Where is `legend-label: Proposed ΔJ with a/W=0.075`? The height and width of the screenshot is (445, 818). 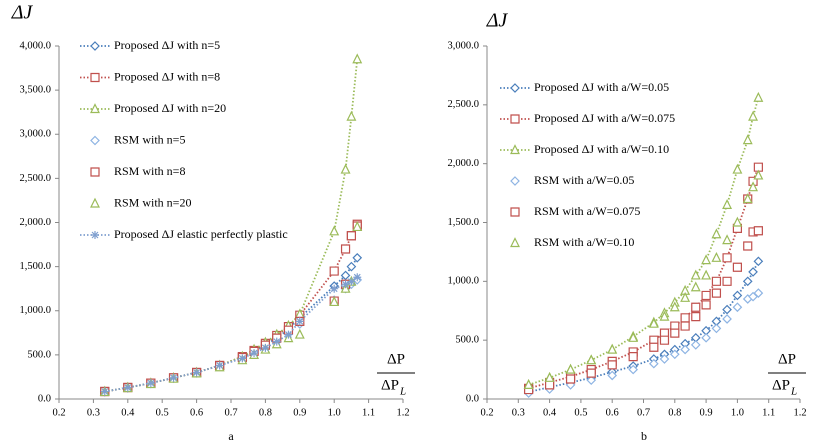 legend-label: Proposed ΔJ with a/W=0.075 is located at coordinates (604, 118).